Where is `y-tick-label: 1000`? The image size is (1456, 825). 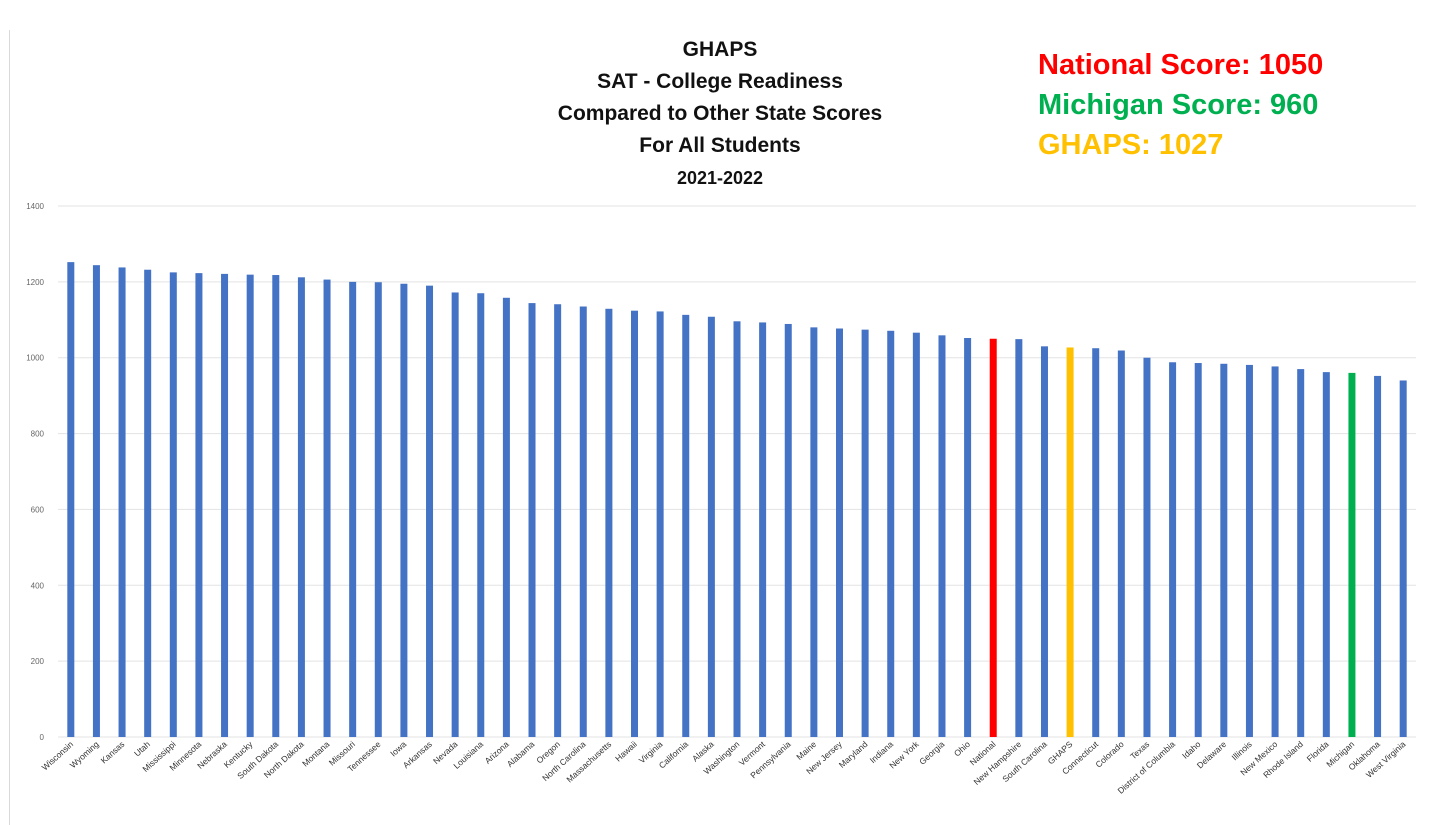 y-tick-label: 1000 is located at coordinates (35, 358).